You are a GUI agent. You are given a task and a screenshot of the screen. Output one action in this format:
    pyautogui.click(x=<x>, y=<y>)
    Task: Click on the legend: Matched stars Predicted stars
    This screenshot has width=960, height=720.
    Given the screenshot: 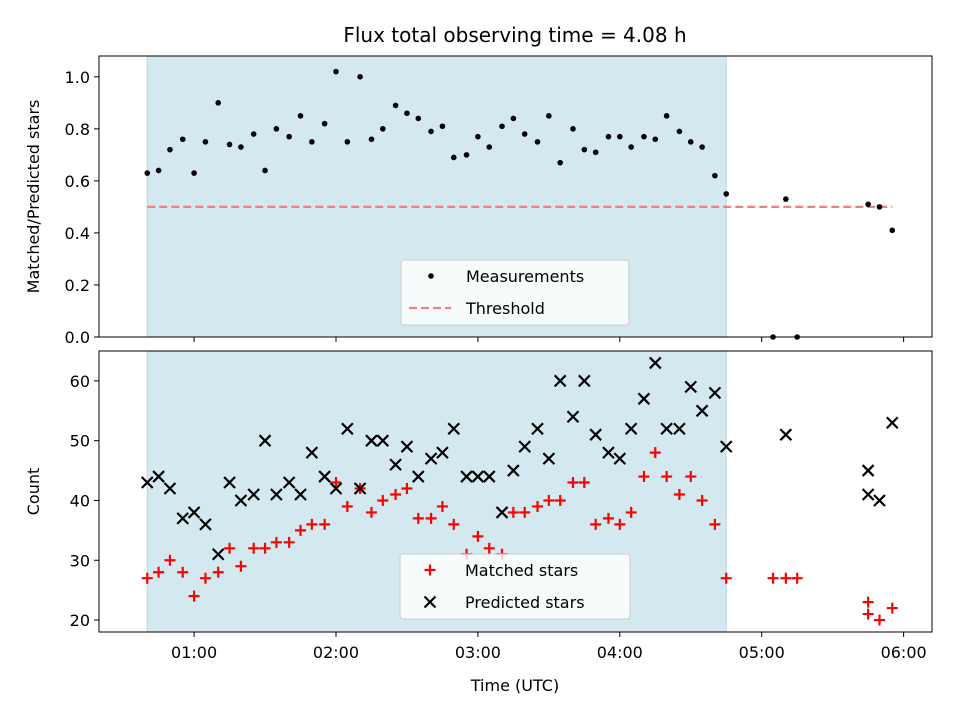 What is the action you would take?
    pyautogui.click(x=515, y=586)
    